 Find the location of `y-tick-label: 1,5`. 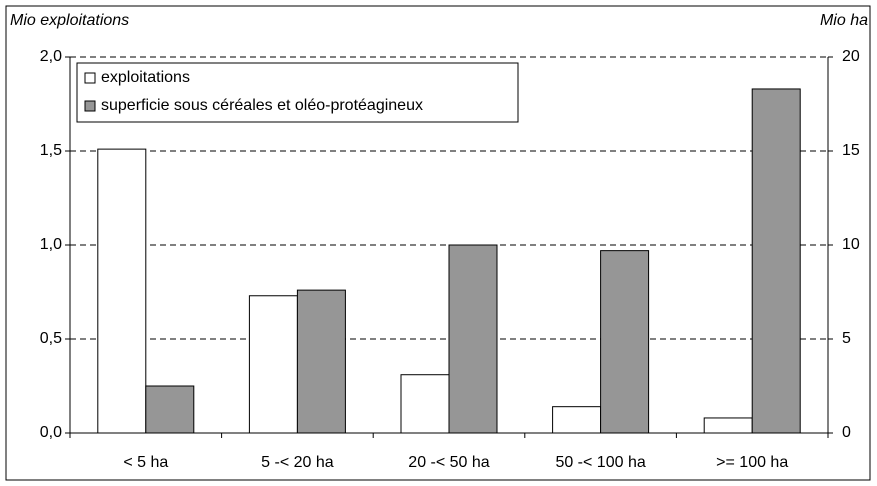

y-tick-label: 1,5 is located at coordinates (51, 150).